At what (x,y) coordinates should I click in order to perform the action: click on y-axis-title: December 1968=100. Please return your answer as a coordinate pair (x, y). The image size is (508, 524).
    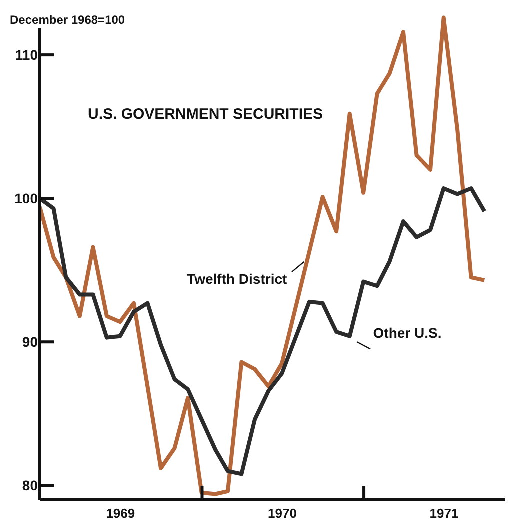
    Looking at the image, I should click on (68, 20).